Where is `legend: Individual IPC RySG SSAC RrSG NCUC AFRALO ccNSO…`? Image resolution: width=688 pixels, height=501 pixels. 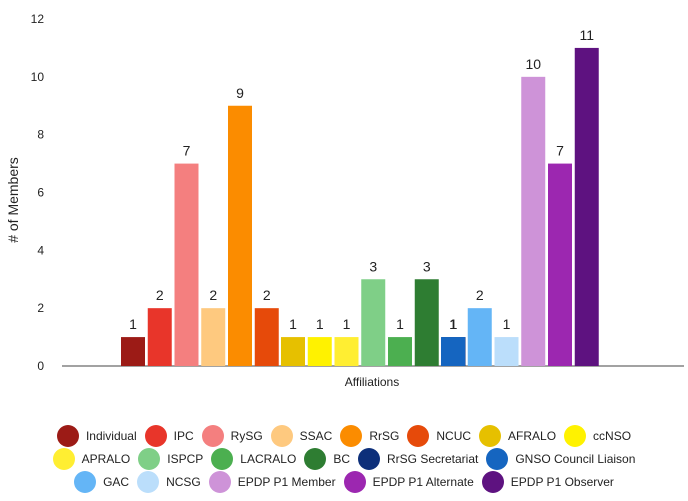 legend: Individual IPC RySG SSAC RrSG NCUC AFRALO ccNSO… is located at coordinates (344, 458).